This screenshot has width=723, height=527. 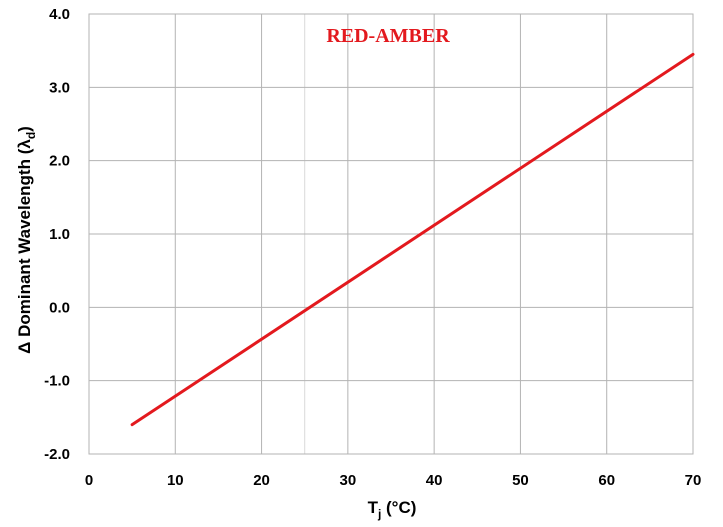 What do you see at coordinates (398, 507) in the screenshot?
I see `x-axis-title-unit: (°C)` at bounding box center [398, 507].